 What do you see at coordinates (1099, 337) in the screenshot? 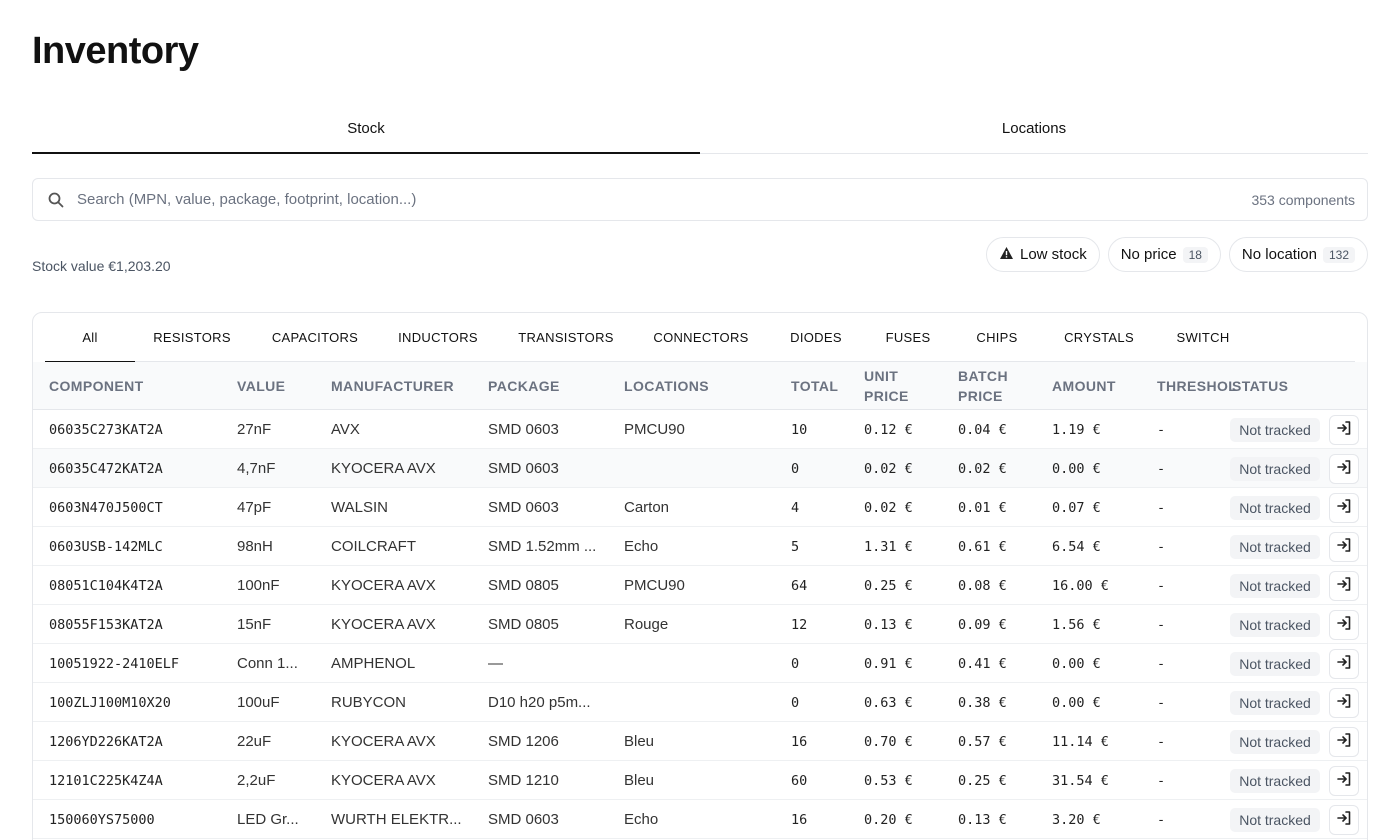
I see `category-tab-crystals: CRYSTALS` at bounding box center [1099, 337].